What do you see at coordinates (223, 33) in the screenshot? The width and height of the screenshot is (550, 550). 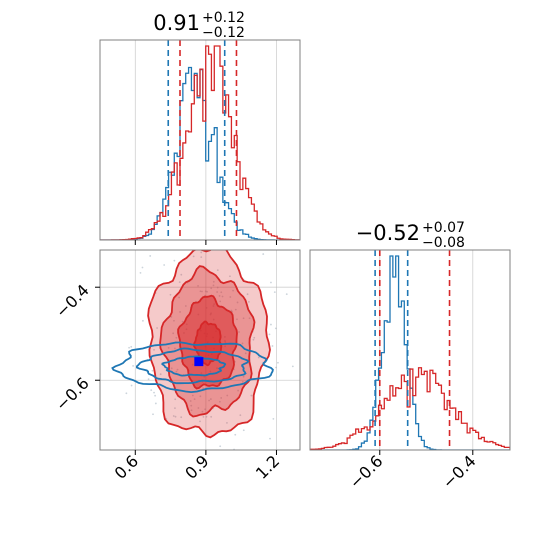 I see `panel1-title-minus: −0.12` at bounding box center [223, 33].